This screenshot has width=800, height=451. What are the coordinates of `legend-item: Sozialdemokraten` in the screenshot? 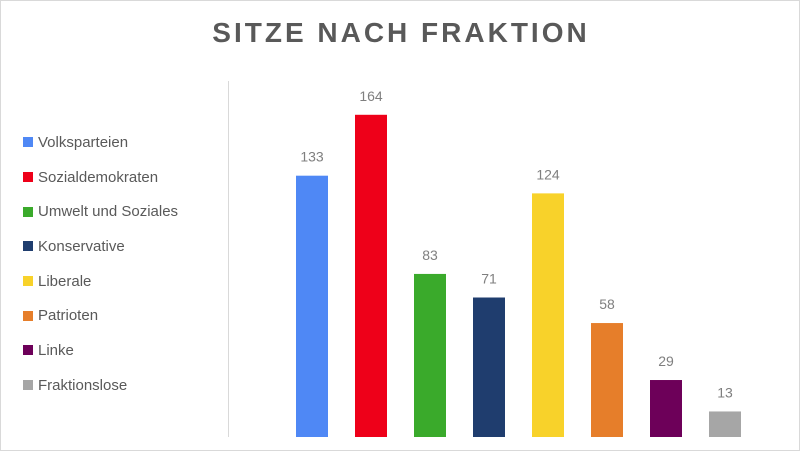 It's located at (123, 177).